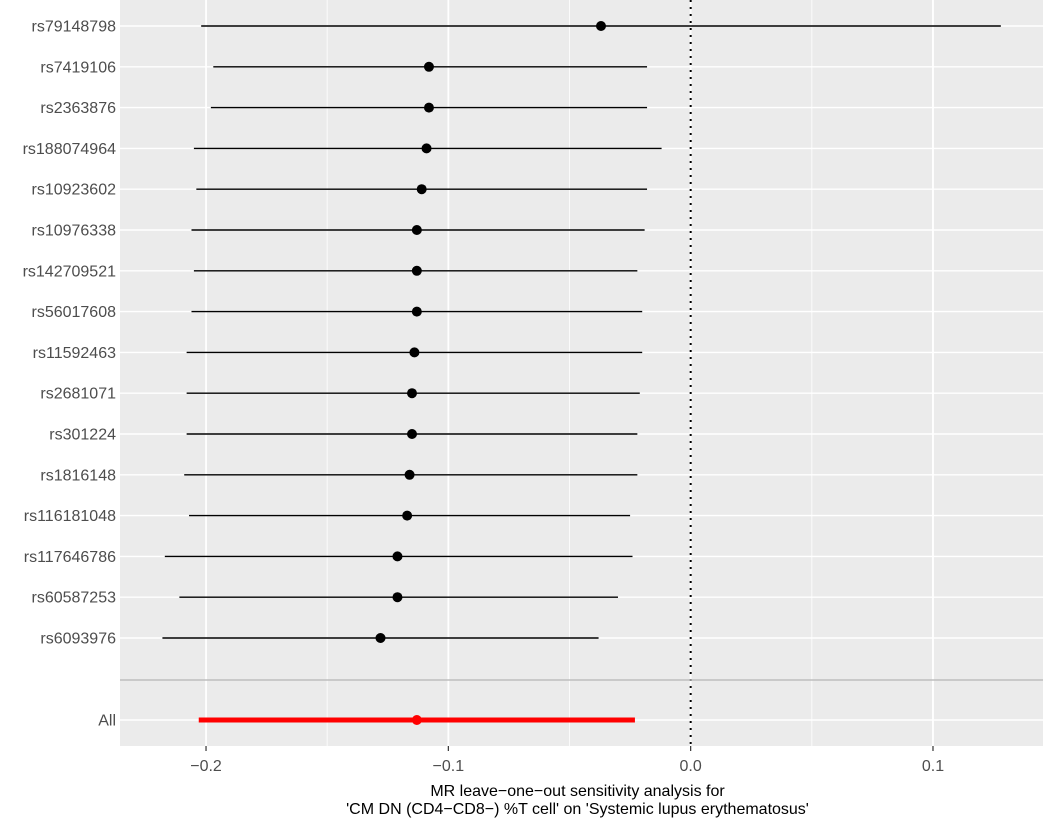  Describe the element at coordinates (78, 639) in the screenshot. I see `snp-label: rs6093976` at that location.